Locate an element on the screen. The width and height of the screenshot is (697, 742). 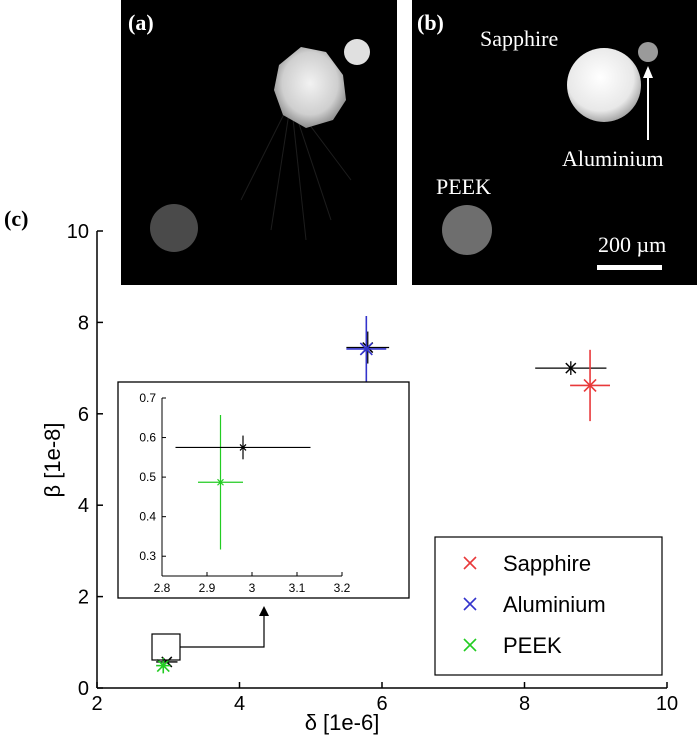
x-tick-label: 4 is located at coordinates (239, 704).